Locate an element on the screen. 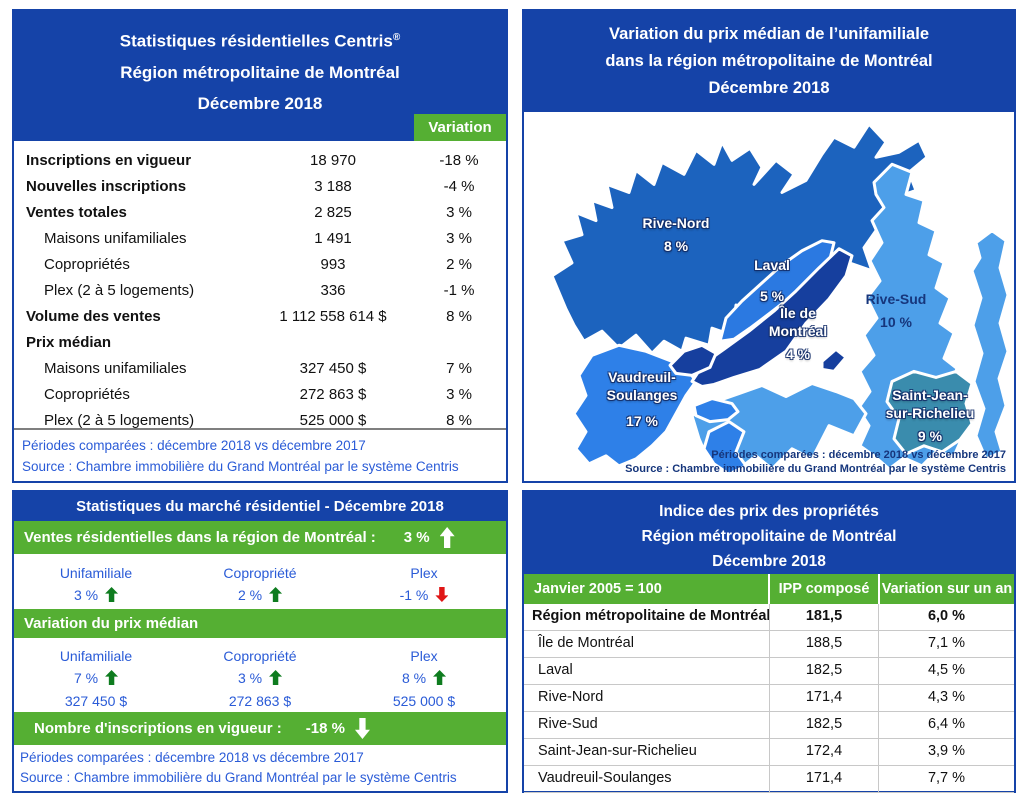 The image size is (1024, 801). row-value: 336 is located at coordinates (333, 290).